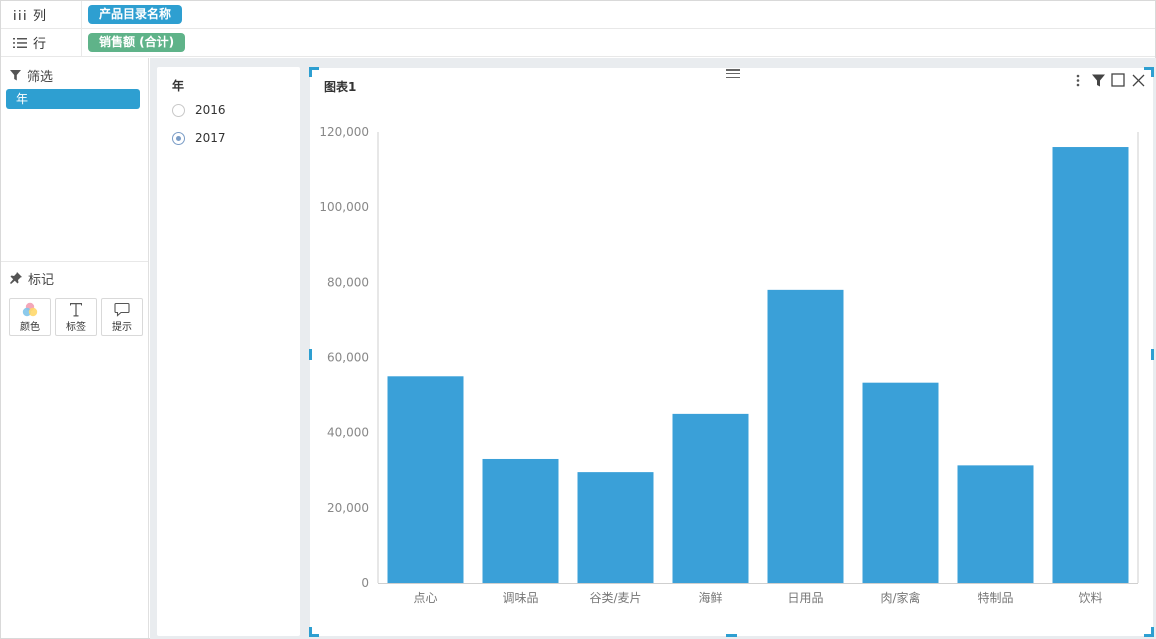 The width and height of the screenshot is (1156, 639). Describe the element at coordinates (995, 597) in the screenshot. I see `x-tick-label: 特制品` at that location.